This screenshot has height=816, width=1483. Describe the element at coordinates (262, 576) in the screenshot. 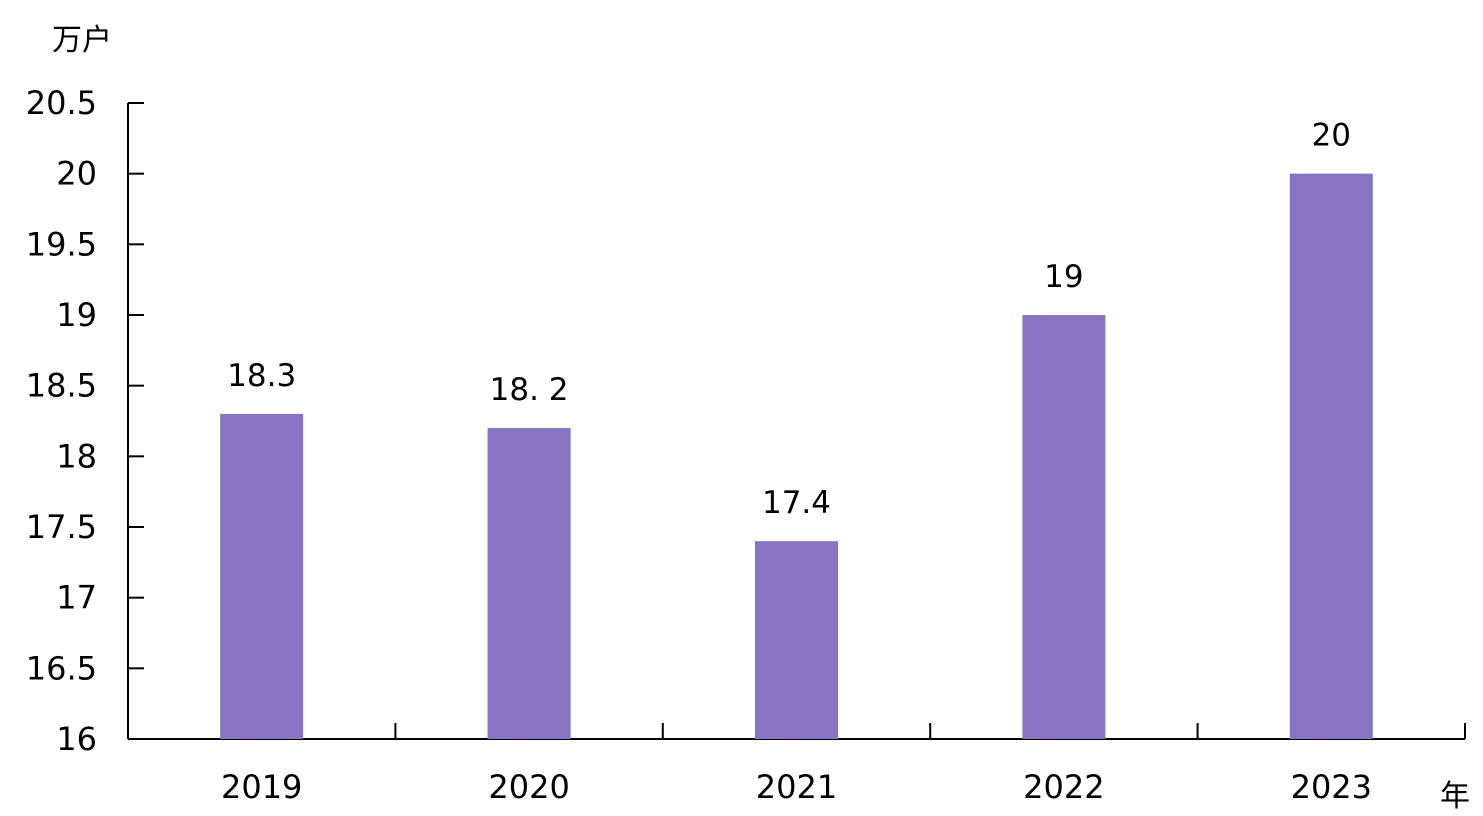

I see `bar-2019` at that location.